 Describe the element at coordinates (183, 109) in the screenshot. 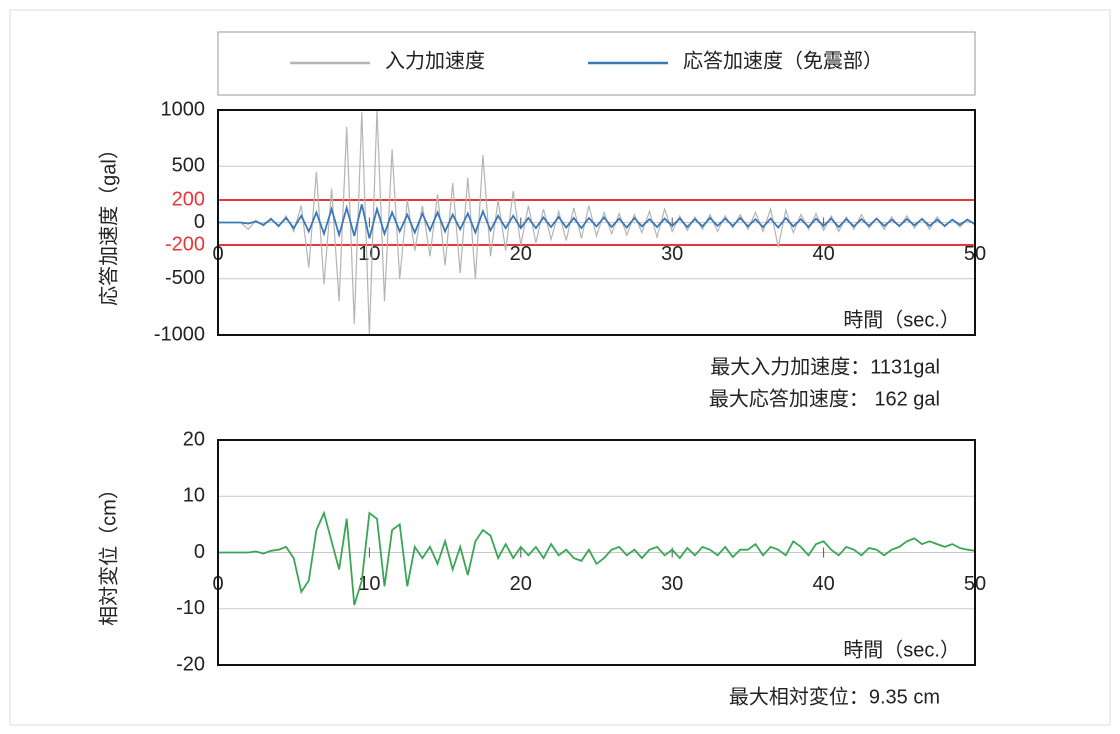

I see `y-tick-label: 1000` at that location.